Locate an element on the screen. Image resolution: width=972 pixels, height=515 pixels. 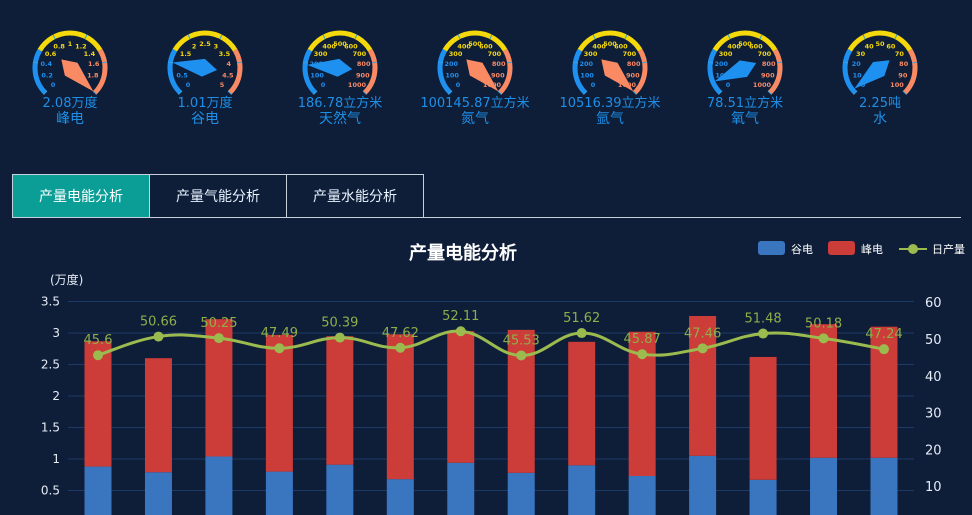
gauge-value: 78.51立方米 is located at coordinates (745, 103).